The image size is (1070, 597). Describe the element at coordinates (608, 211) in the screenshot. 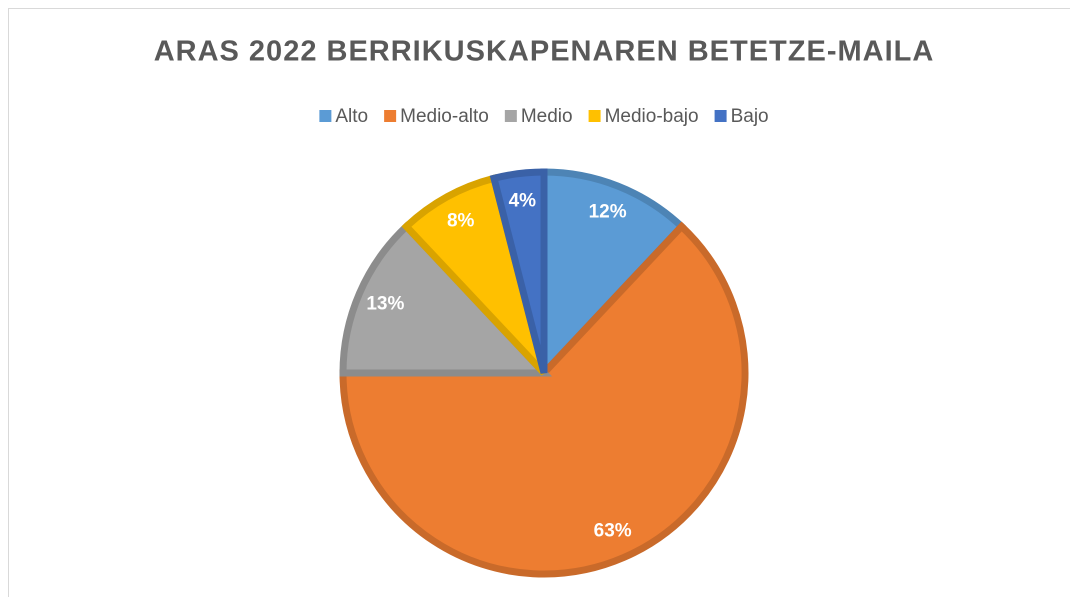

I see `data-label: 12%` at that location.